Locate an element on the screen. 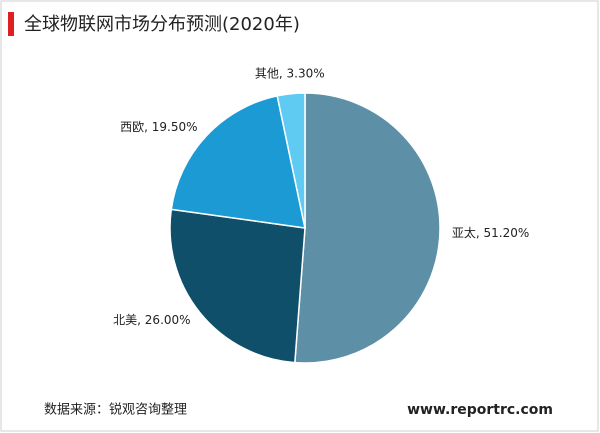 The height and width of the screenshot is (433, 600). website: www.reportrc.com is located at coordinates (480, 410).